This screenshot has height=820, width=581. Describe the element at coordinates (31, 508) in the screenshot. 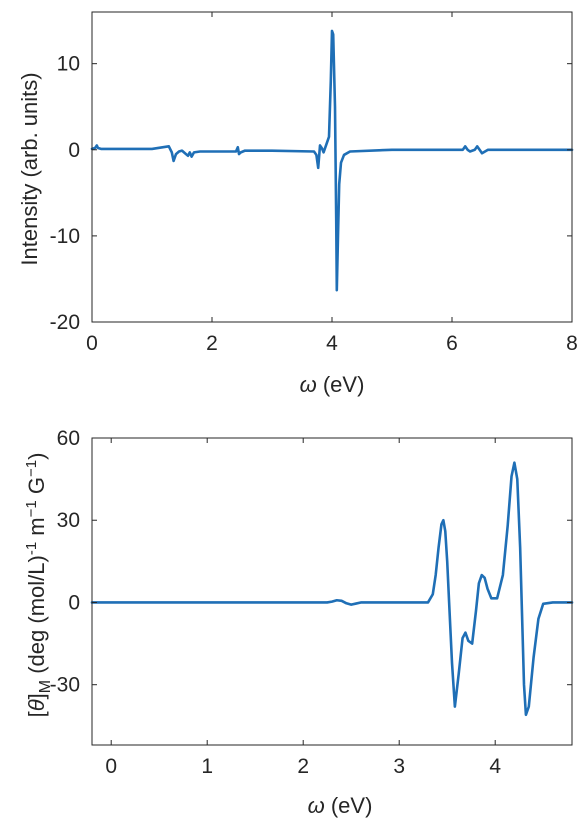

I see `ylabel-sup-2: −1` at that location.